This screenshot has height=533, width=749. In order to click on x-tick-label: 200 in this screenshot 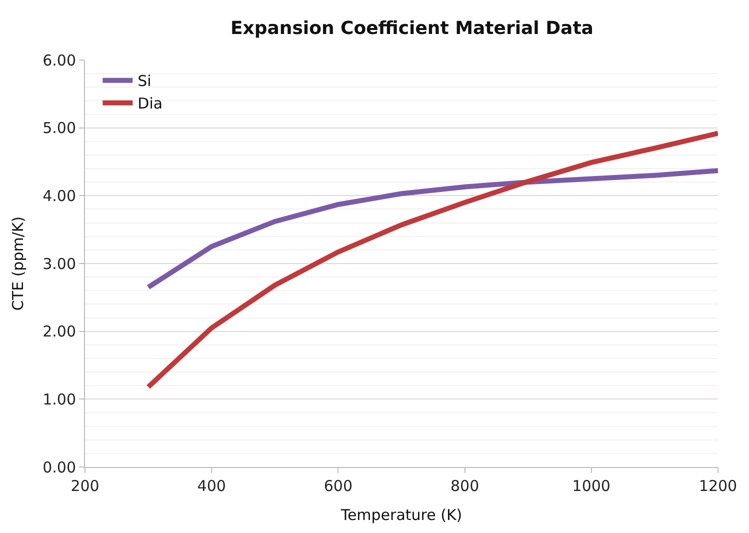, I will do `click(85, 486)`.